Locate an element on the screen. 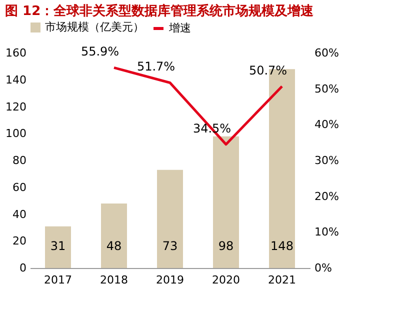 The height and width of the screenshot is (336, 413). x-tick-label: 2021 is located at coordinates (282, 280).